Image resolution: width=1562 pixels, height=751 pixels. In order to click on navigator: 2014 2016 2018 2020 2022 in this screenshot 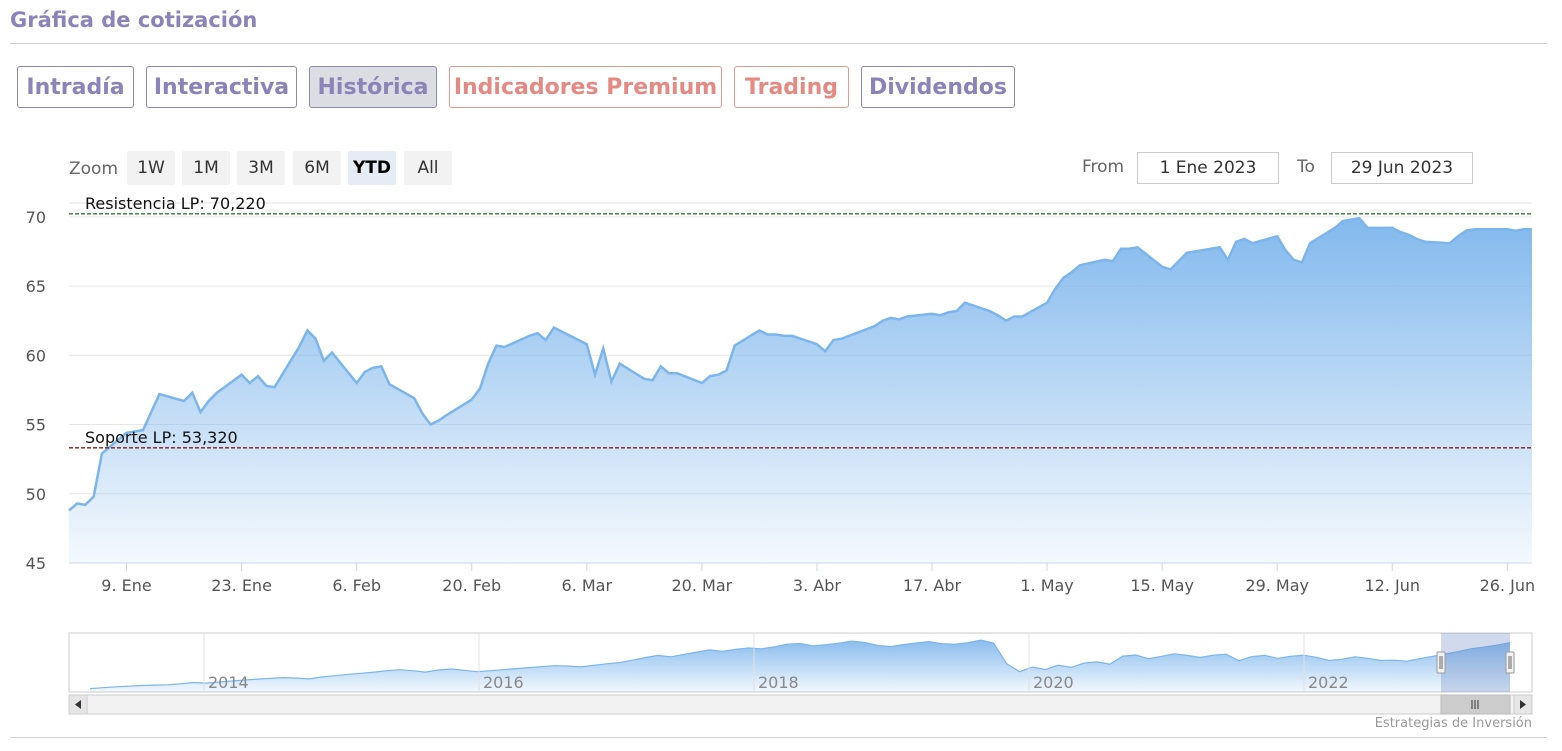, I will do `click(800, 662)`.